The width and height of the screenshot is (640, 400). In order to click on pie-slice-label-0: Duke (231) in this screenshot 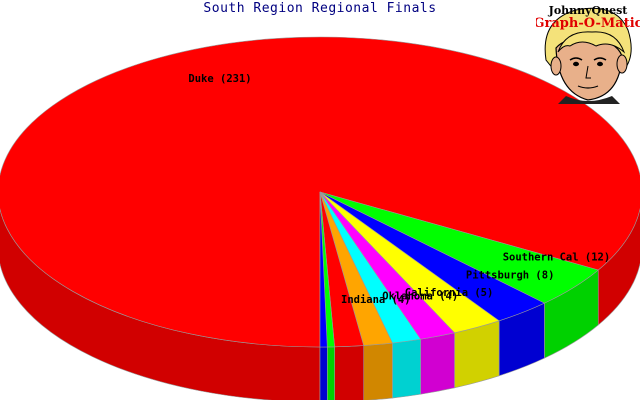, I will do `click(219, 79)`.